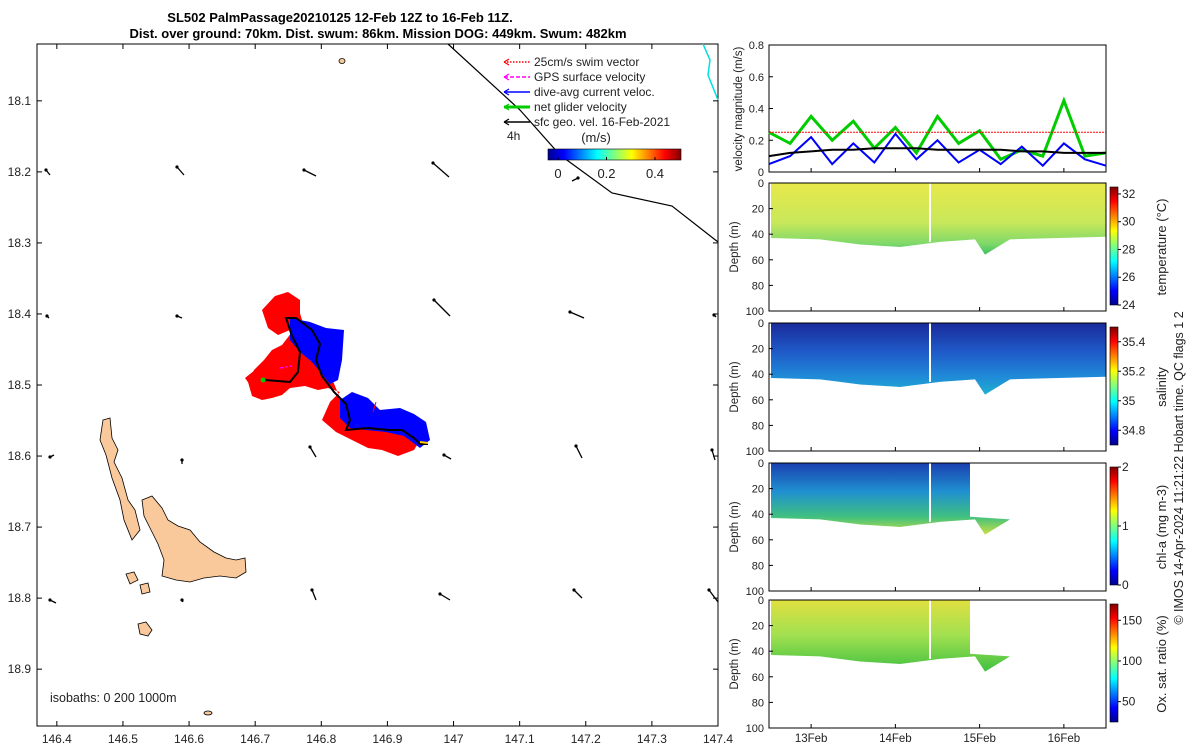 The image size is (1200, 750). Describe the element at coordinates (614, 154) in the screenshot. I see `speed-colorbar` at that location.